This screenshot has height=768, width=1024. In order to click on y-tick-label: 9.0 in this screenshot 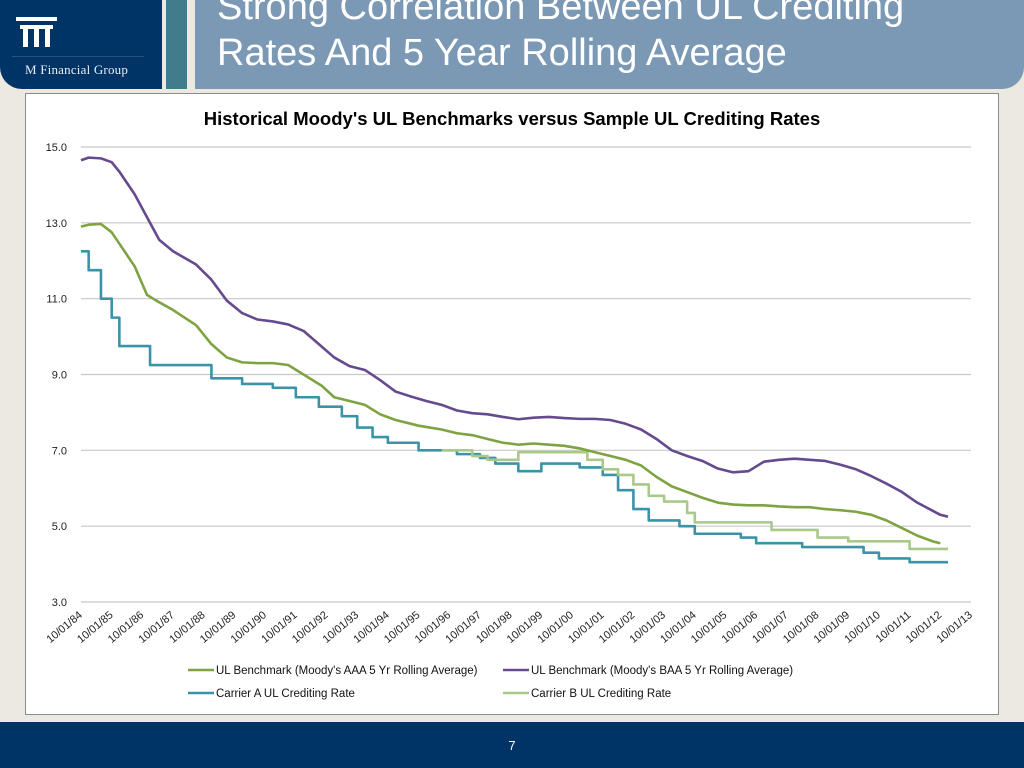, I will do `click(59, 376)`.